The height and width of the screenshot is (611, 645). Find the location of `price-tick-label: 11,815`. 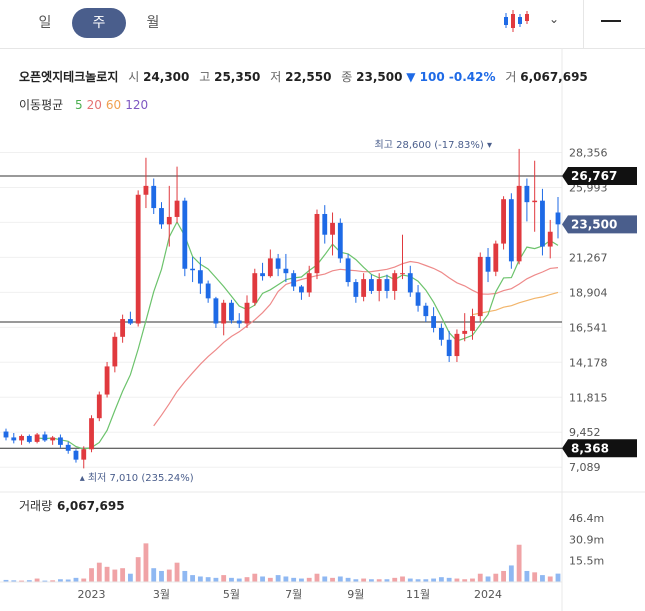

price-tick-label: 11,815 is located at coordinates (588, 397).